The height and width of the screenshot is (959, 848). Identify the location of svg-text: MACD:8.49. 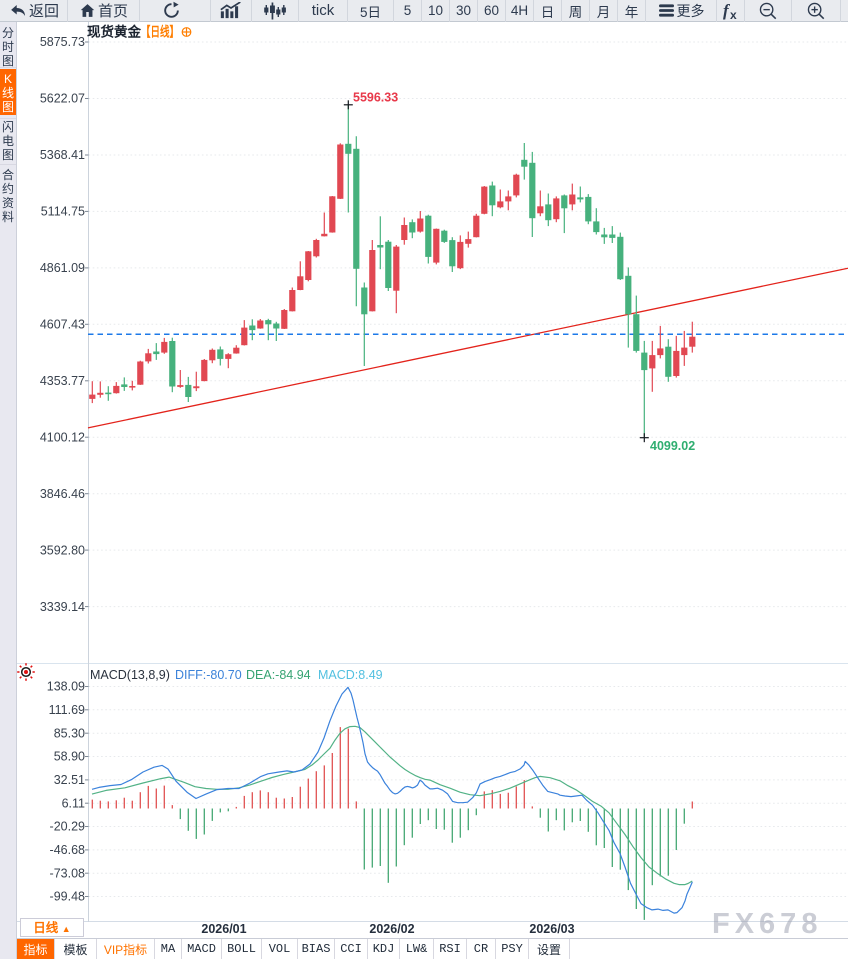
(350, 675).